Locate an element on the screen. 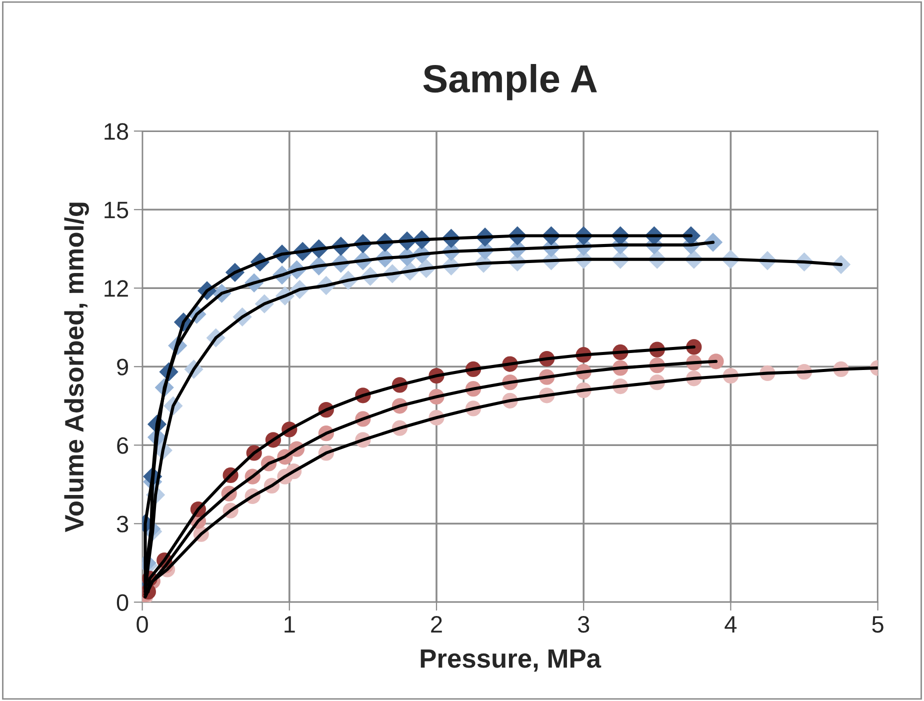  x-tick-label: 2 is located at coordinates (436, 624).